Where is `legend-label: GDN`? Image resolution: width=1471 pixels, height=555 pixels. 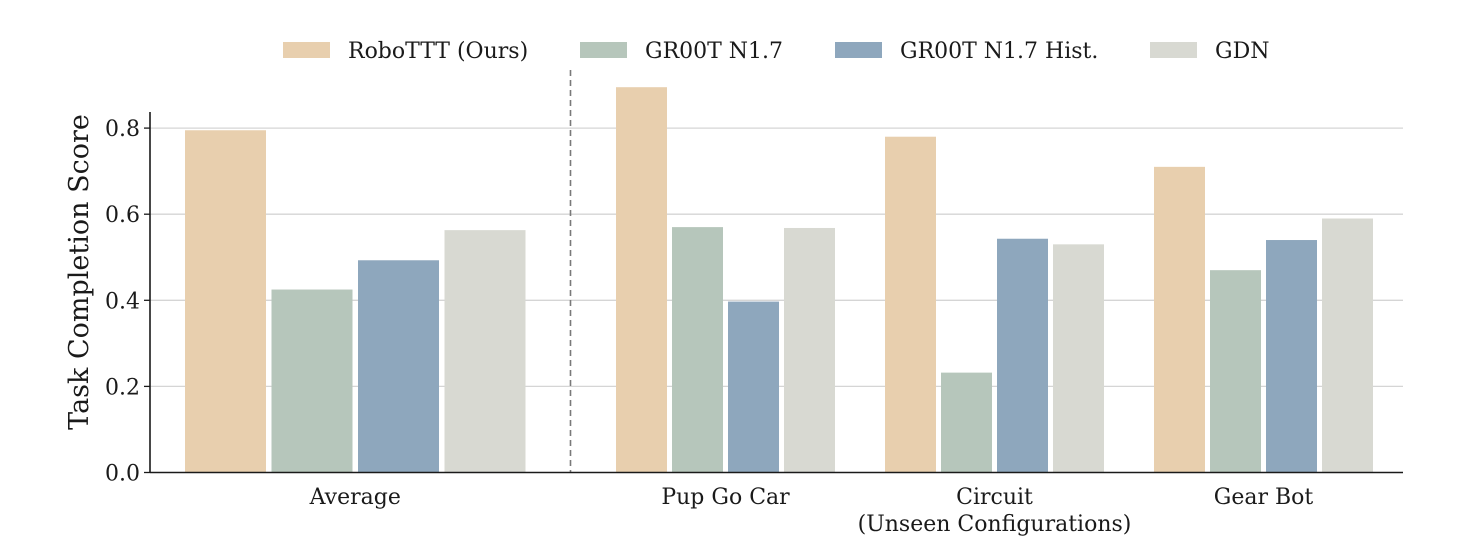
legend-label: GDN is located at coordinates (1242, 51).